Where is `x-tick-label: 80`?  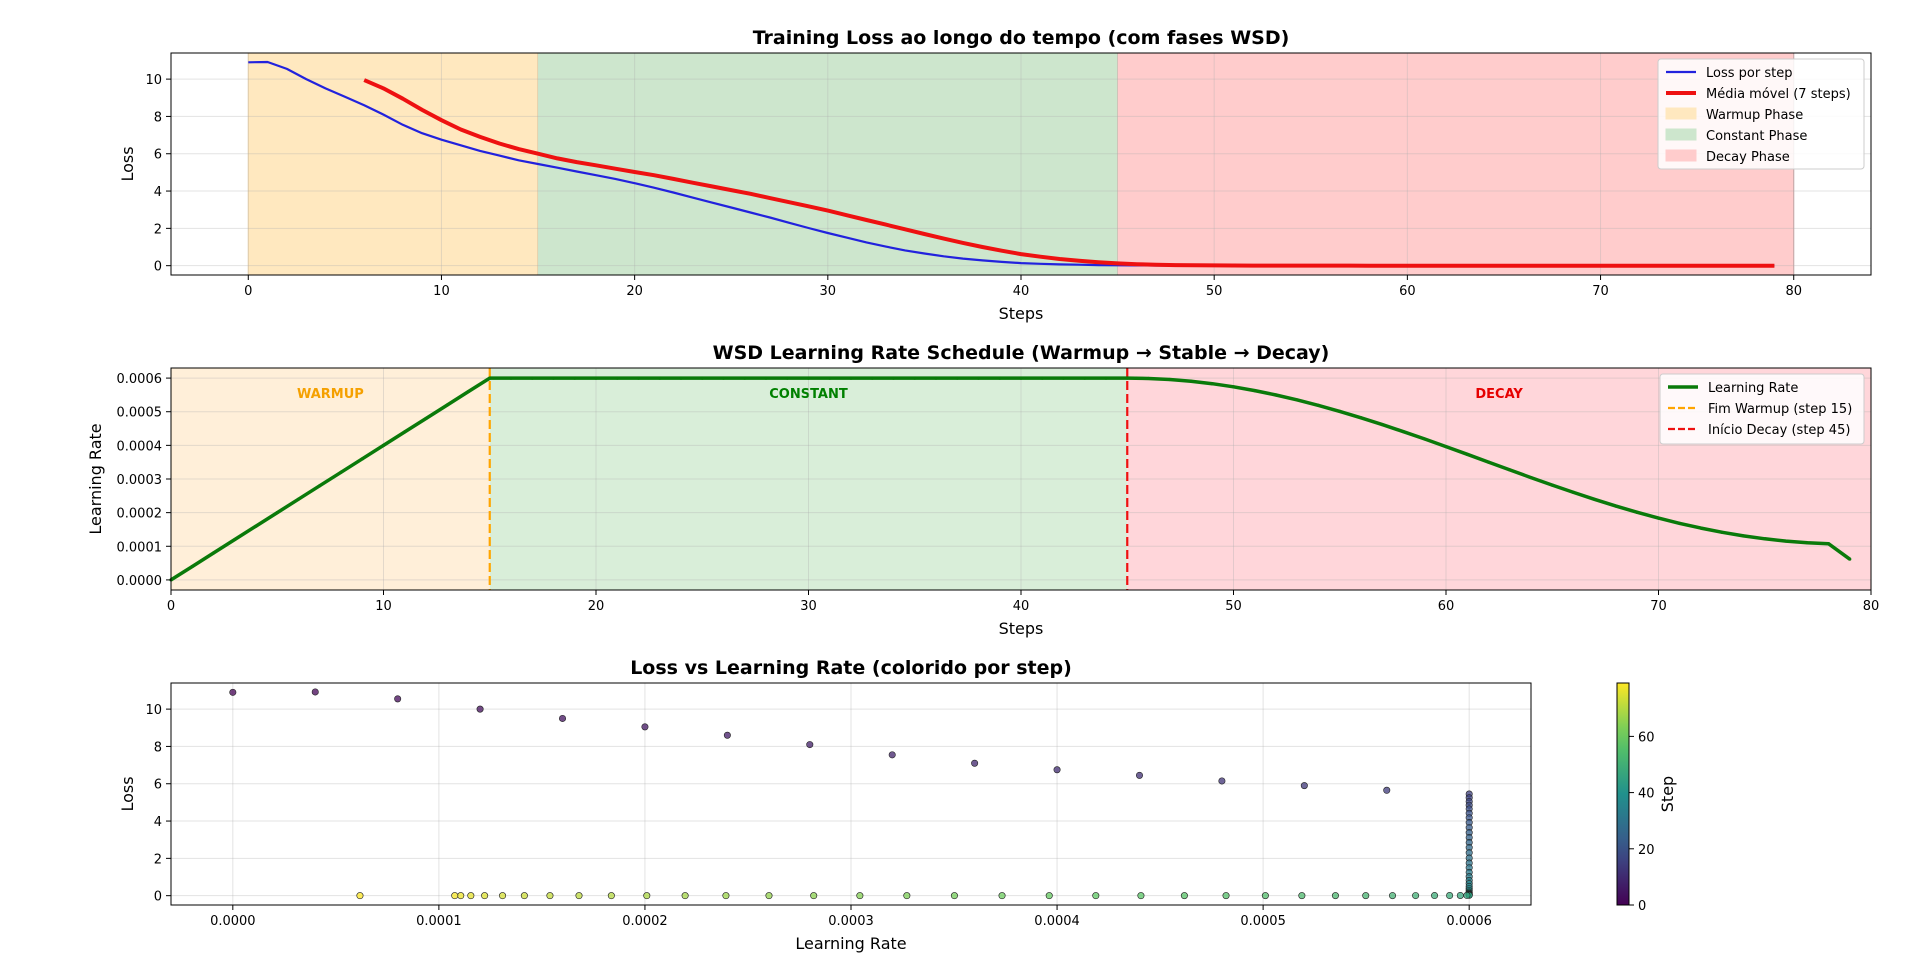
x-tick-label: 80 is located at coordinates (1871, 606).